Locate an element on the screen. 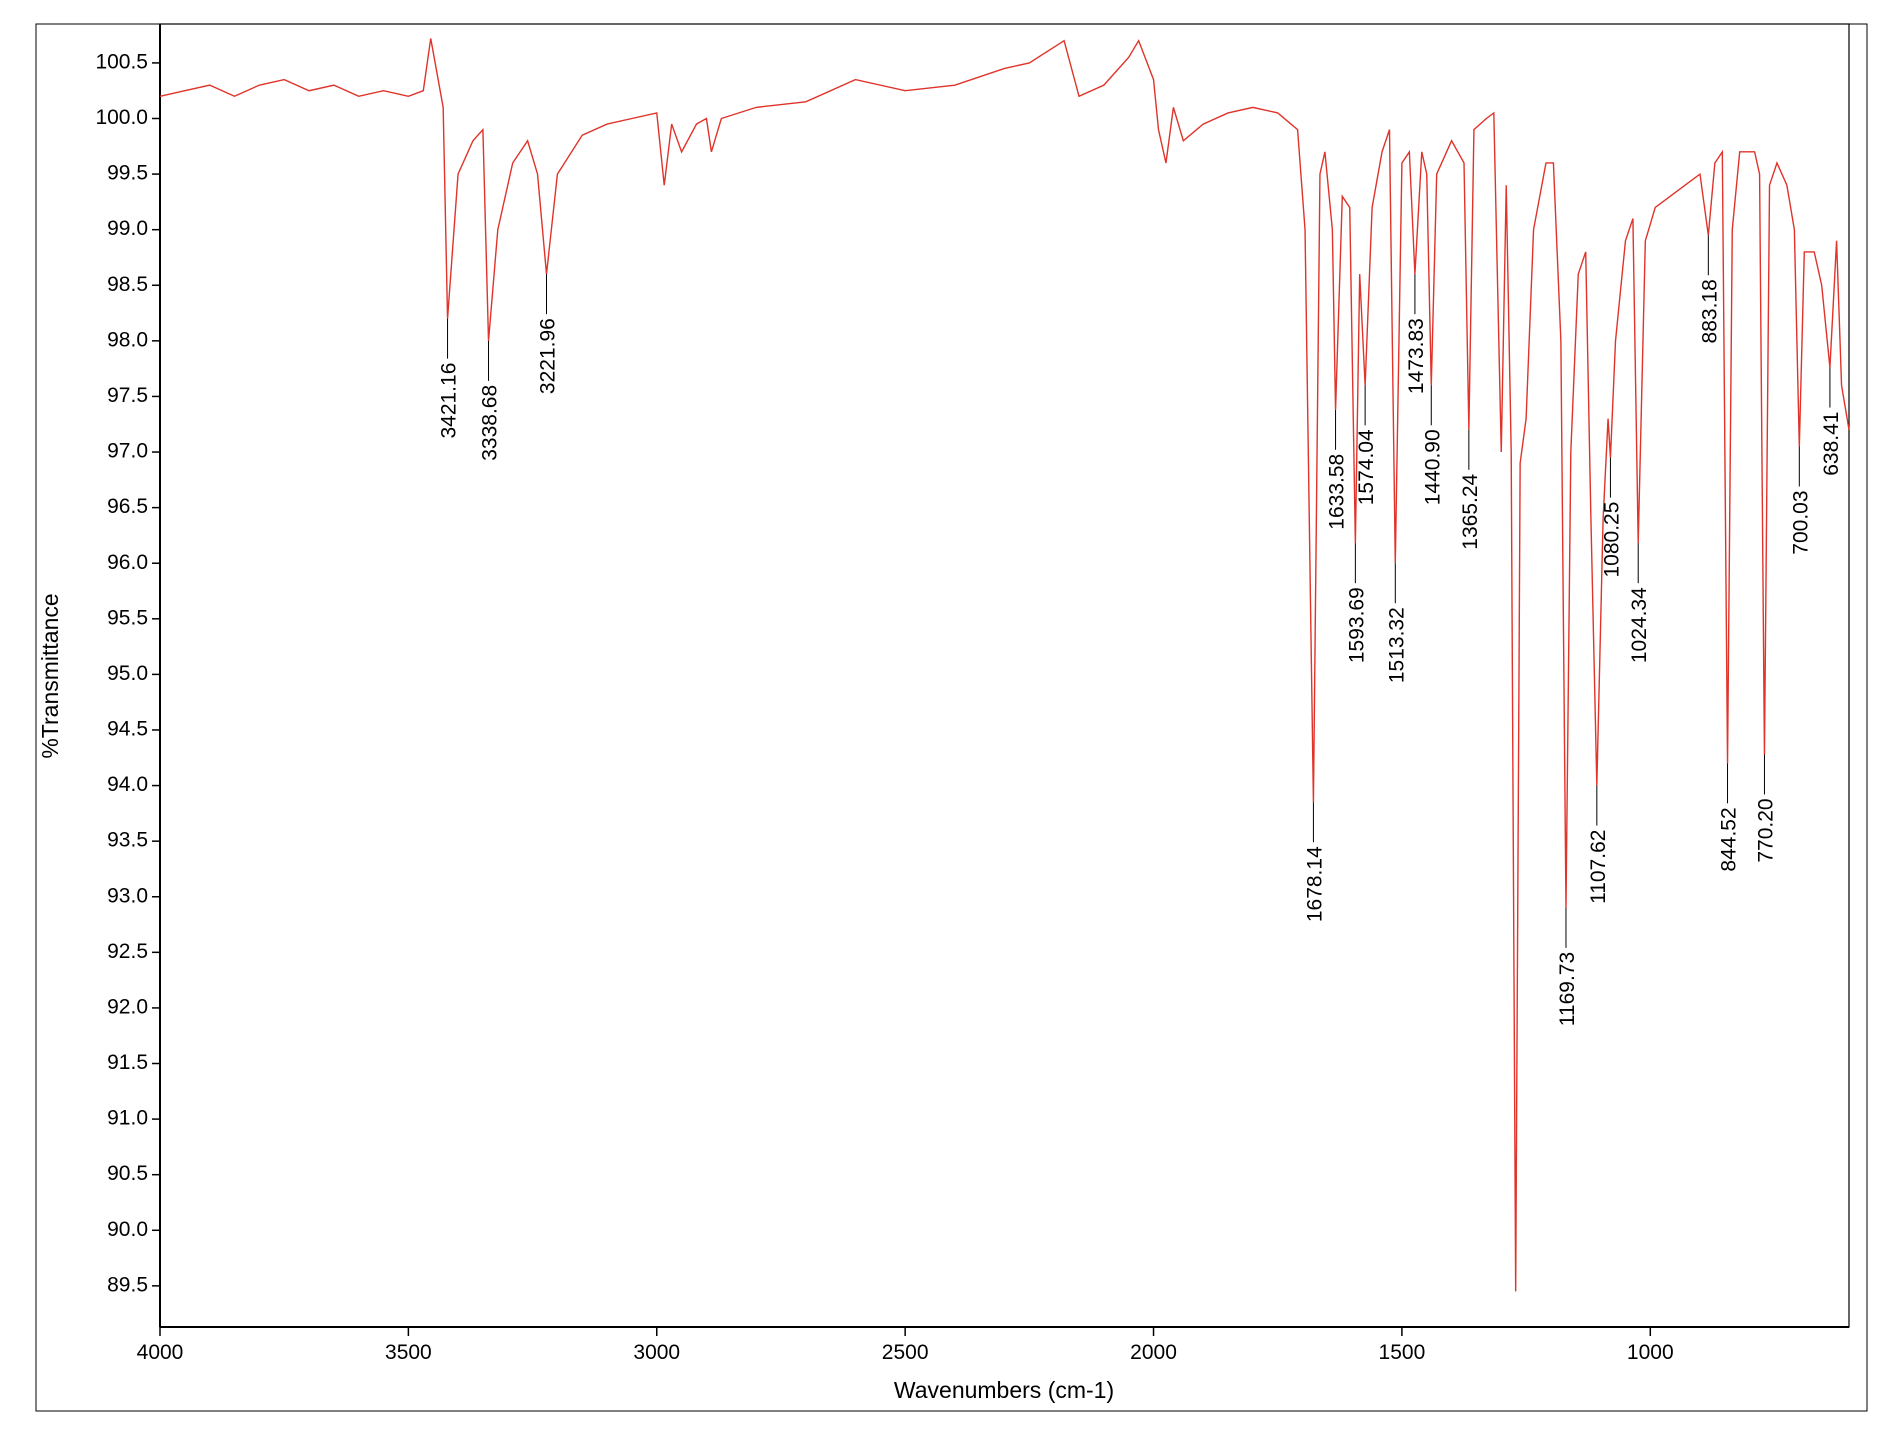  x-tick-label: 3500 is located at coordinates (408, 1352).